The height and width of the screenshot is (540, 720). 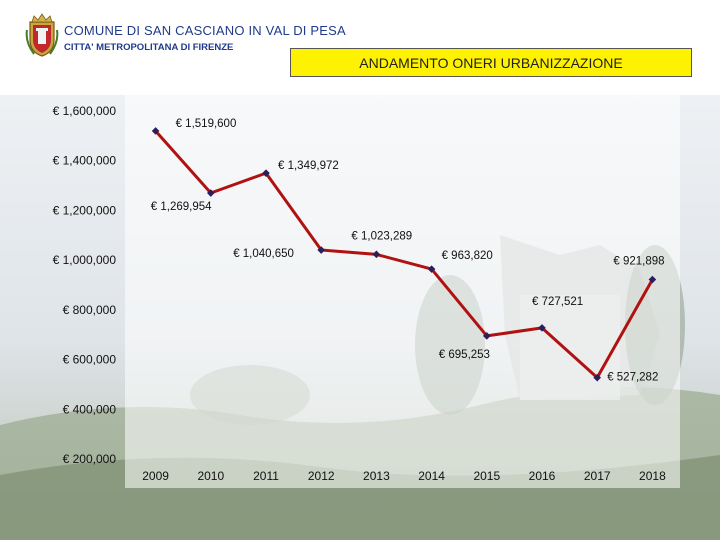 I want to click on x-tick-label: 2017, so click(x=597, y=476).